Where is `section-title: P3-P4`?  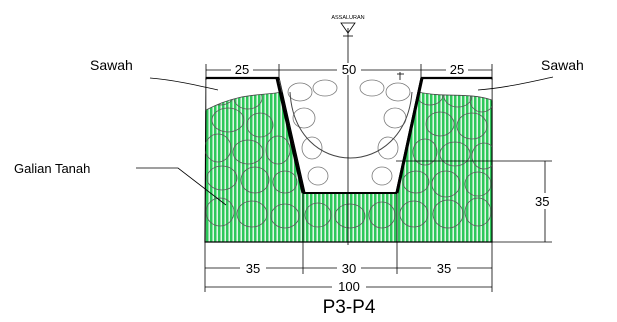 section-title: P3-P4 is located at coordinates (349, 307).